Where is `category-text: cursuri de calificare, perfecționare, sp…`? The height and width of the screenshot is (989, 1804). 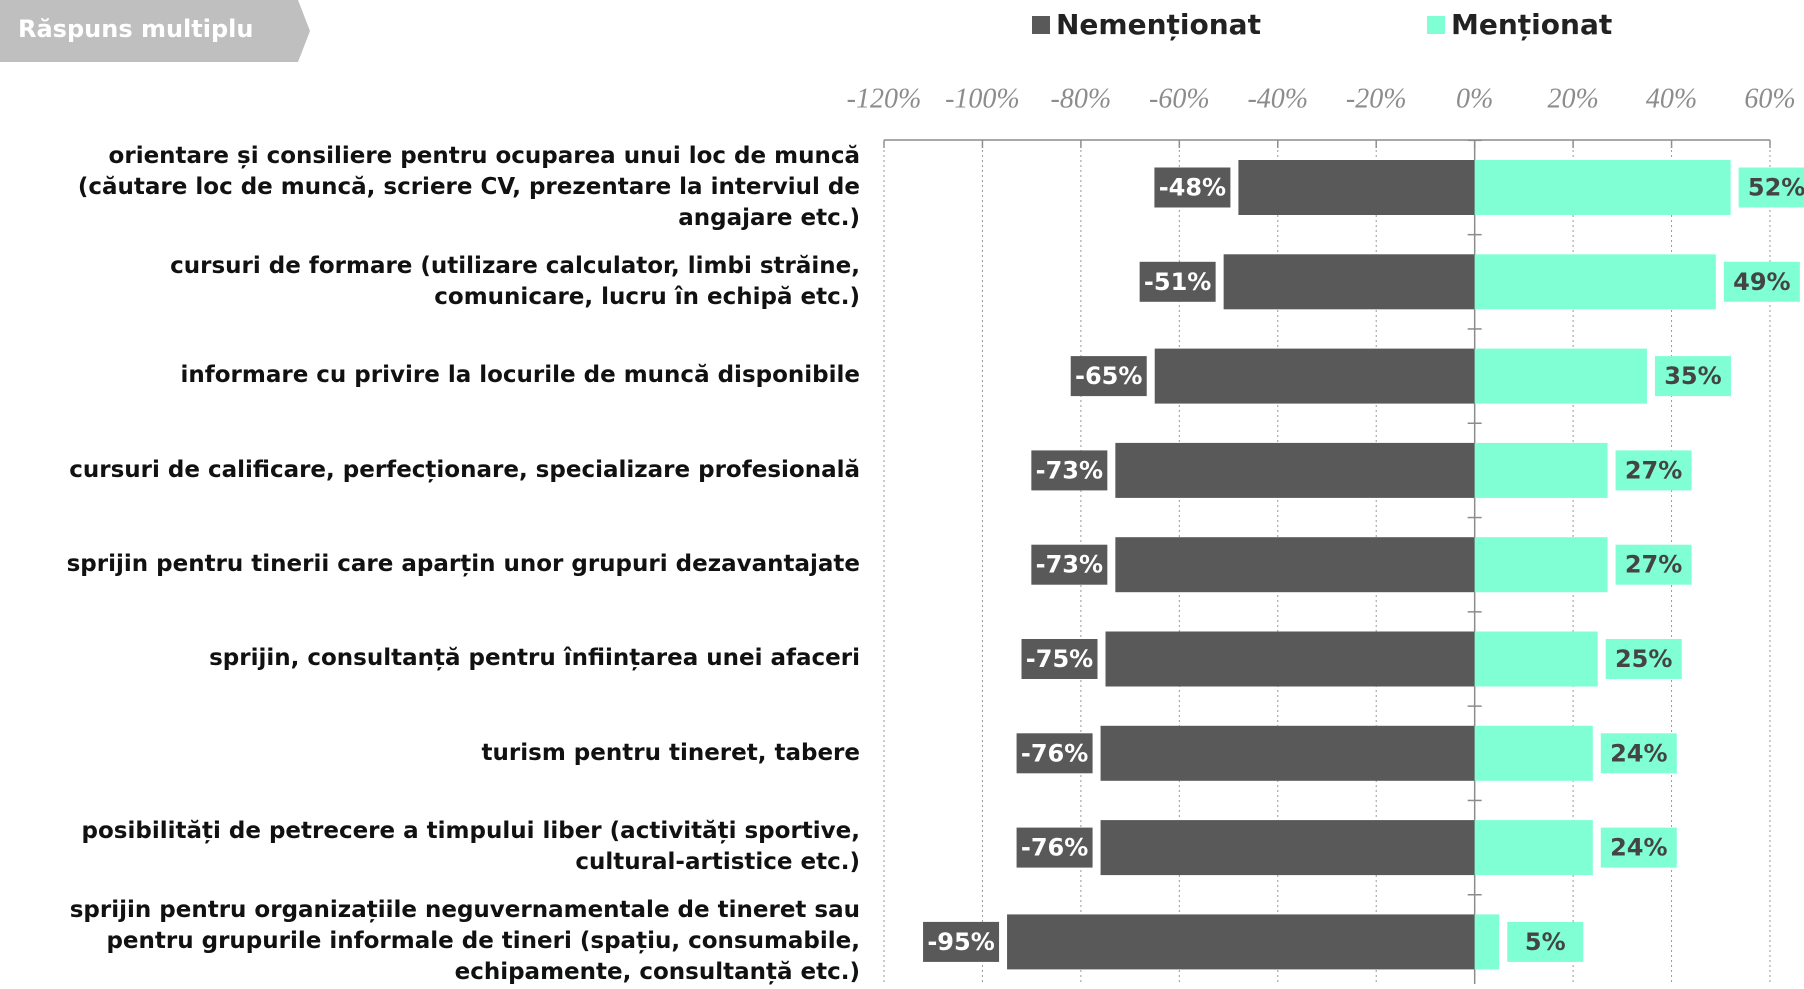 category-text: cursuri de calificare, perfecționare, sp… is located at coordinates (464, 469).